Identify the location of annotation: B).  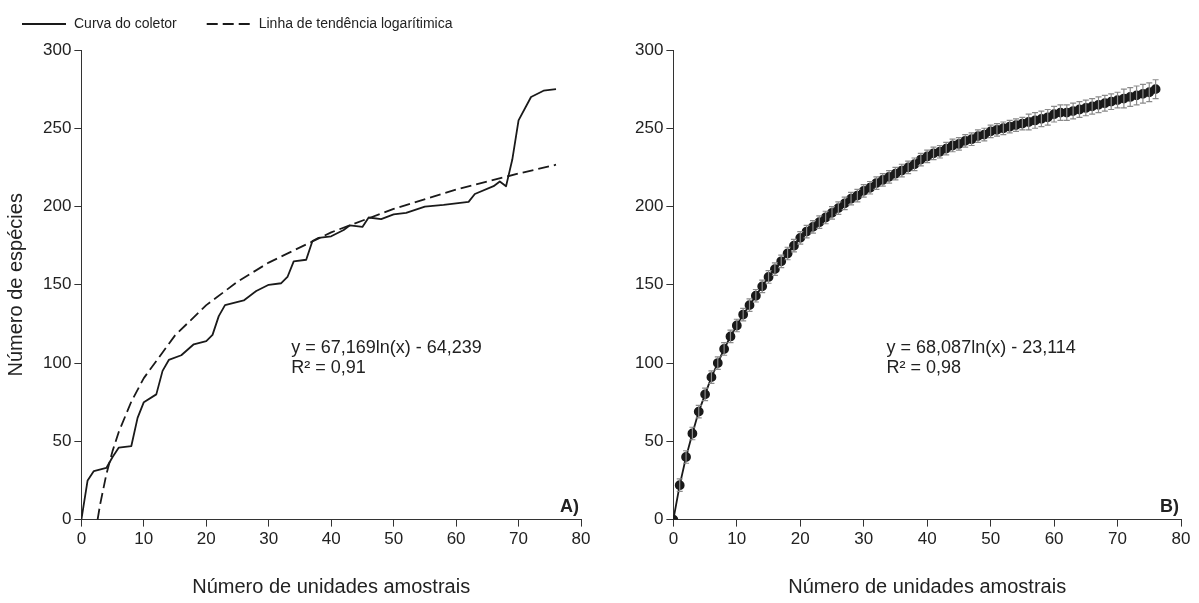
(1169, 505).